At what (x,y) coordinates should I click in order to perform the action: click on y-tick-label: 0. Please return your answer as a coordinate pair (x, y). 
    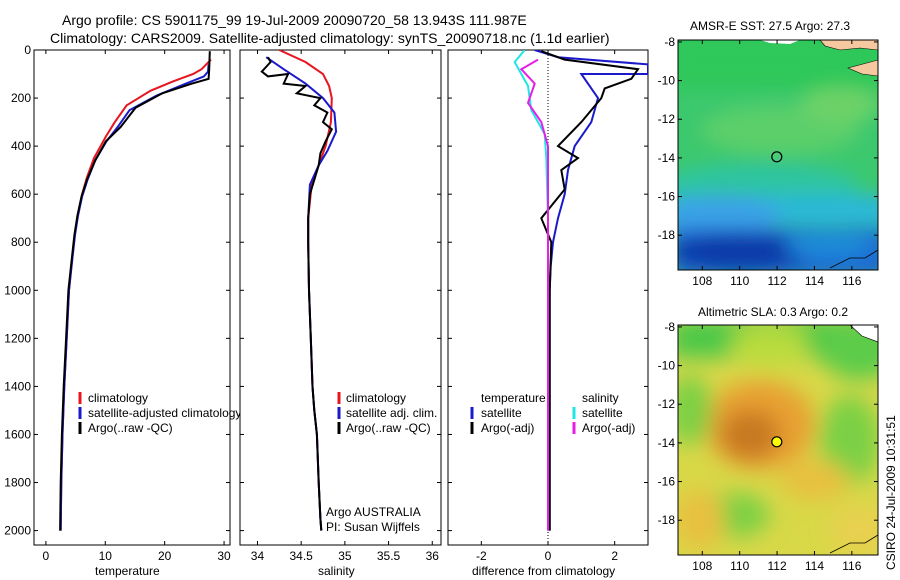
    Looking at the image, I should click on (27, 50).